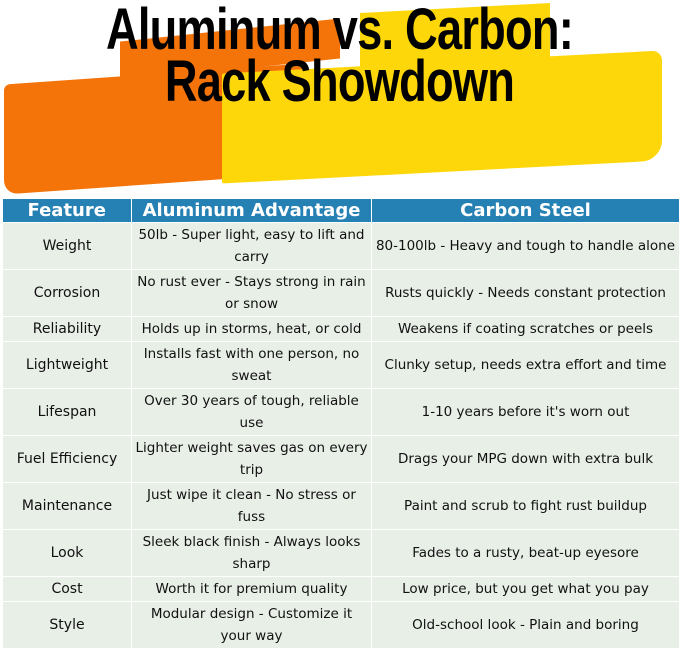 The width and height of the screenshot is (679, 649). Describe the element at coordinates (252, 412) in the screenshot. I see `aluminum-cell: Over 30 years of tough, reliable use` at that location.